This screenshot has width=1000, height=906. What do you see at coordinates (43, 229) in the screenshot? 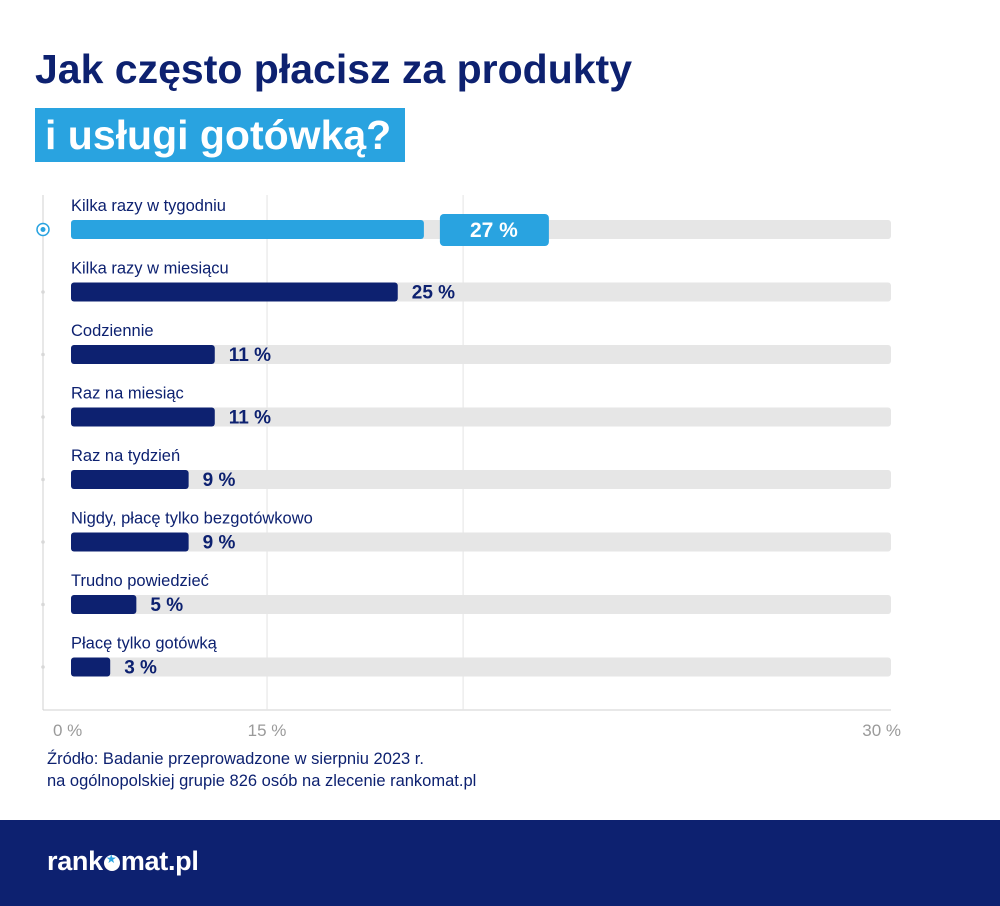
I see `axis-marker-dot` at bounding box center [43, 229].